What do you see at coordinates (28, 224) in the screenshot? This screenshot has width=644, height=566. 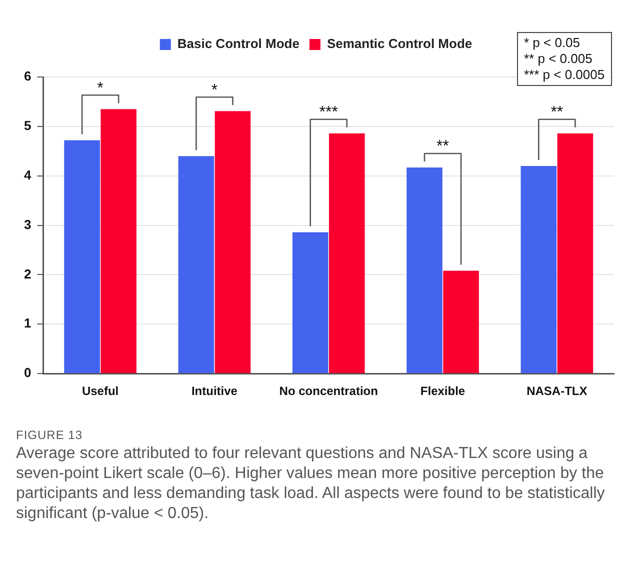 I see `y-tick-label: 3` at bounding box center [28, 224].